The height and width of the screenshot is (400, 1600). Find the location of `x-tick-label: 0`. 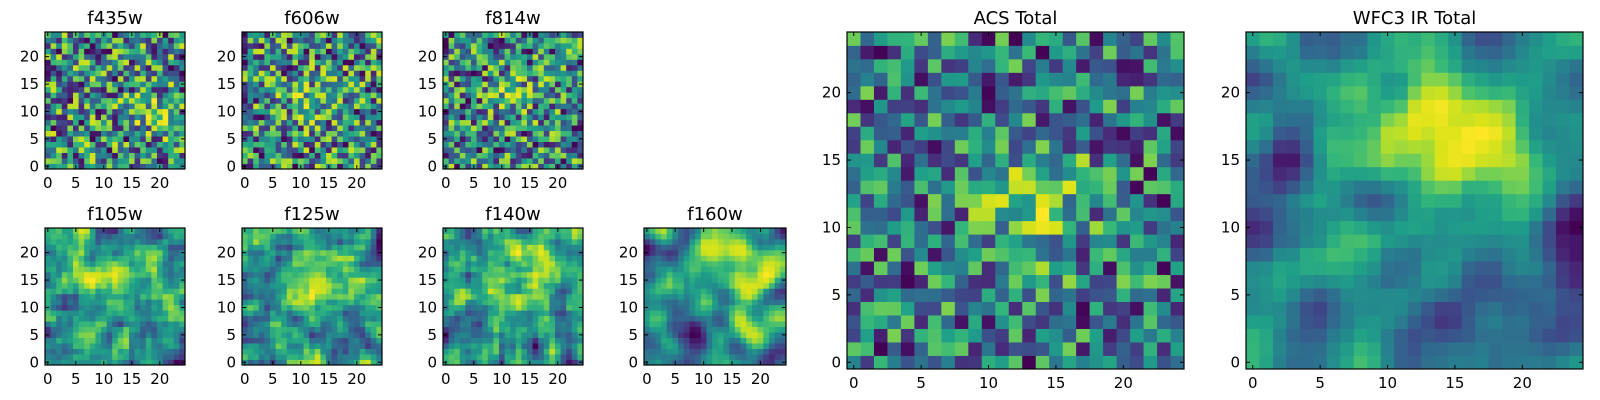

x-tick-label: 0 is located at coordinates (245, 379).